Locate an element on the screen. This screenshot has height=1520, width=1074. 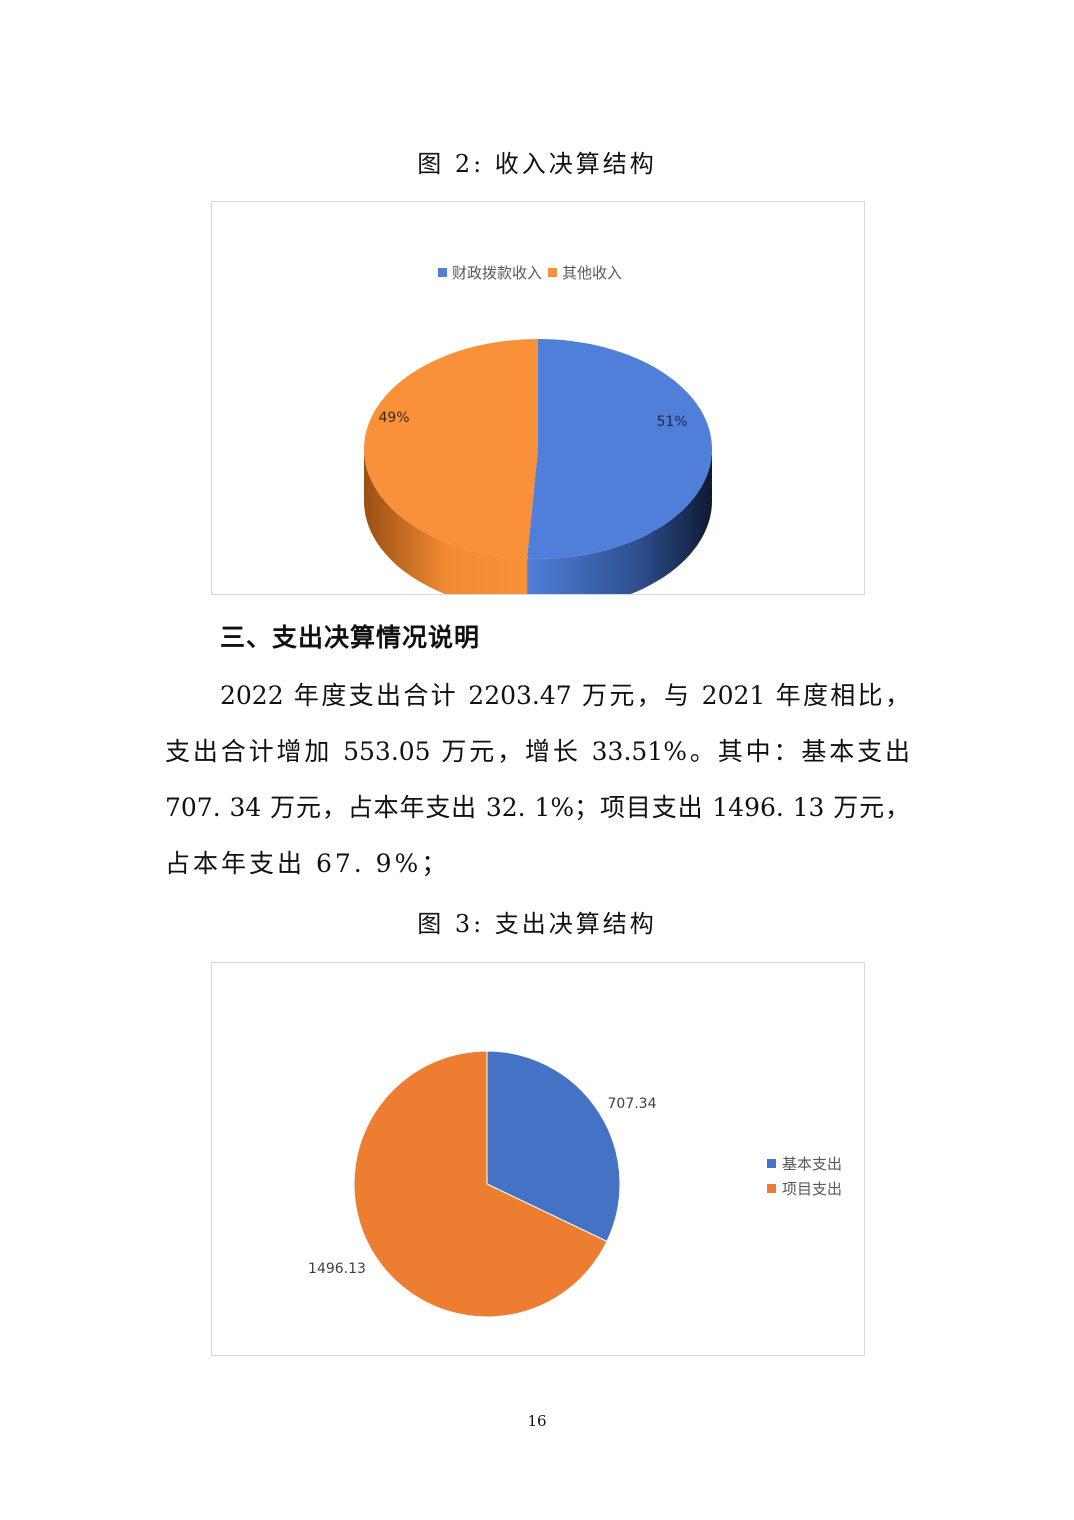
legend-label: 财政拨款收入 is located at coordinates (497, 273).